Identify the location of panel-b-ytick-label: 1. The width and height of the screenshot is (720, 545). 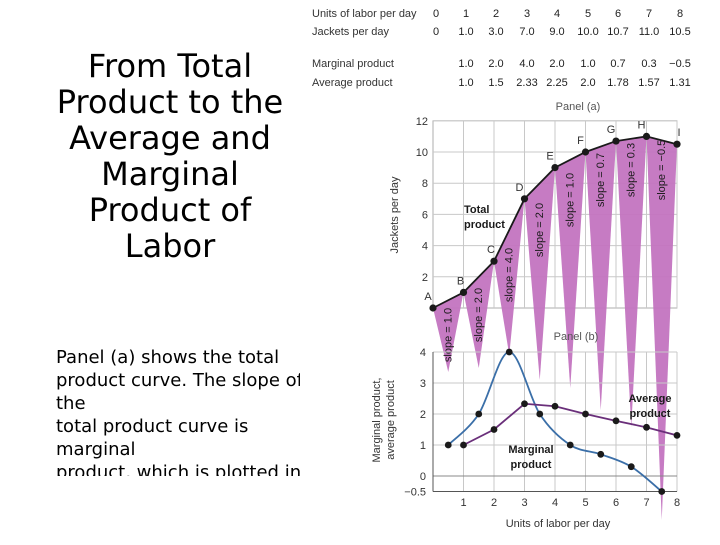
(423, 446).